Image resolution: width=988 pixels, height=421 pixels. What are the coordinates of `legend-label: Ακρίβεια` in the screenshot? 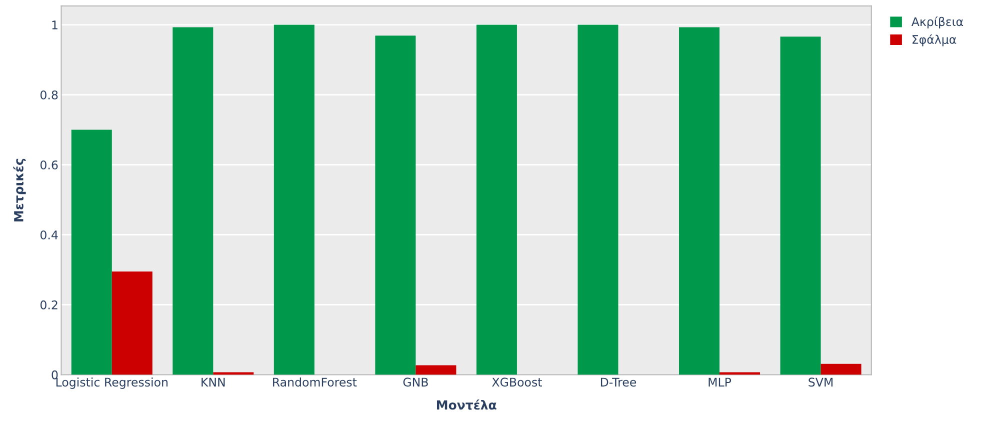 It's located at (937, 22).